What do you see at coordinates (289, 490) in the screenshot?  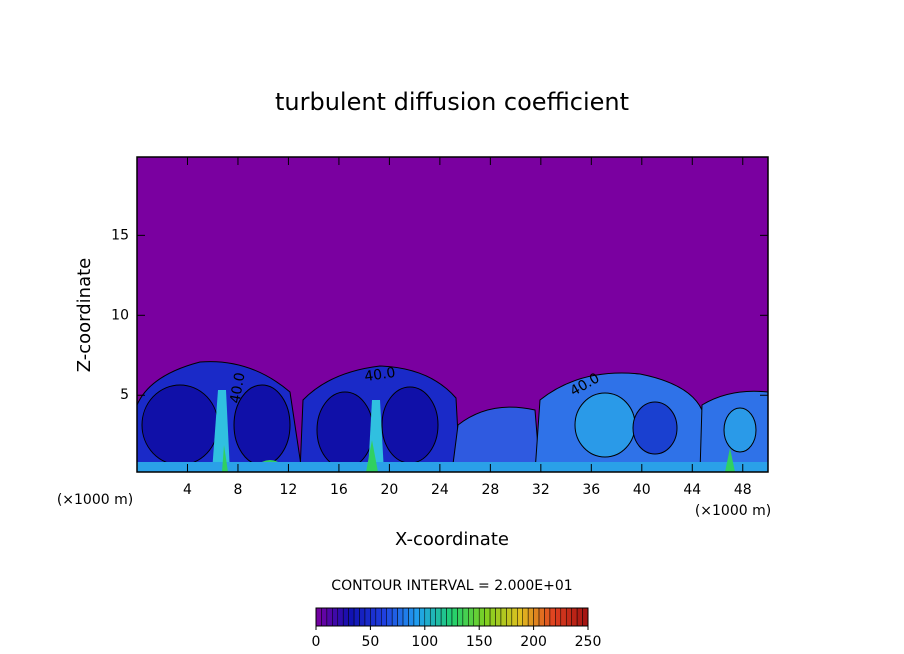 I see `x-tick-label: 12` at bounding box center [289, 490].